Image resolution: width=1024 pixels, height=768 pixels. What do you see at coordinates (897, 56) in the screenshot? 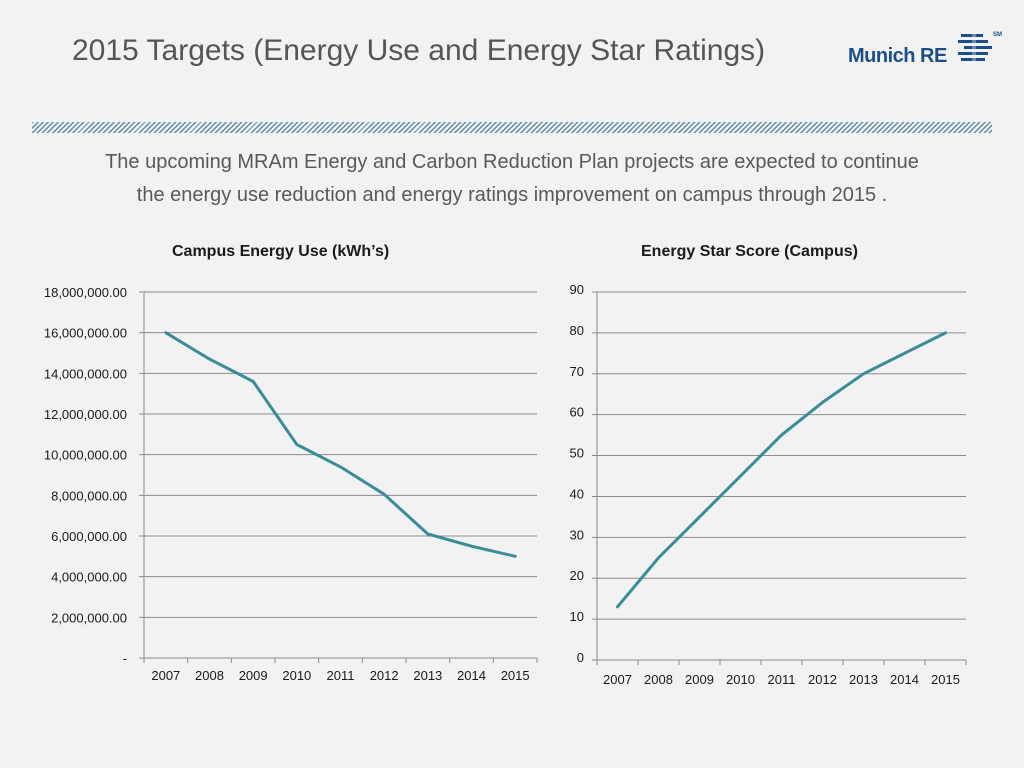
I see `logo-text: Munich RE` at bounding box center [897, 56].